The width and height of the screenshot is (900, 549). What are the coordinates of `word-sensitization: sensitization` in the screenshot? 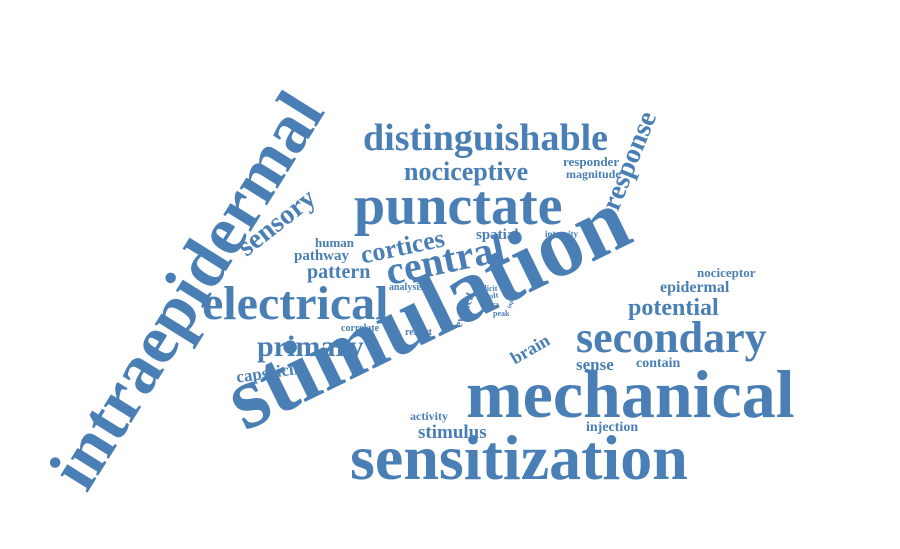 It's located at (519, 457).